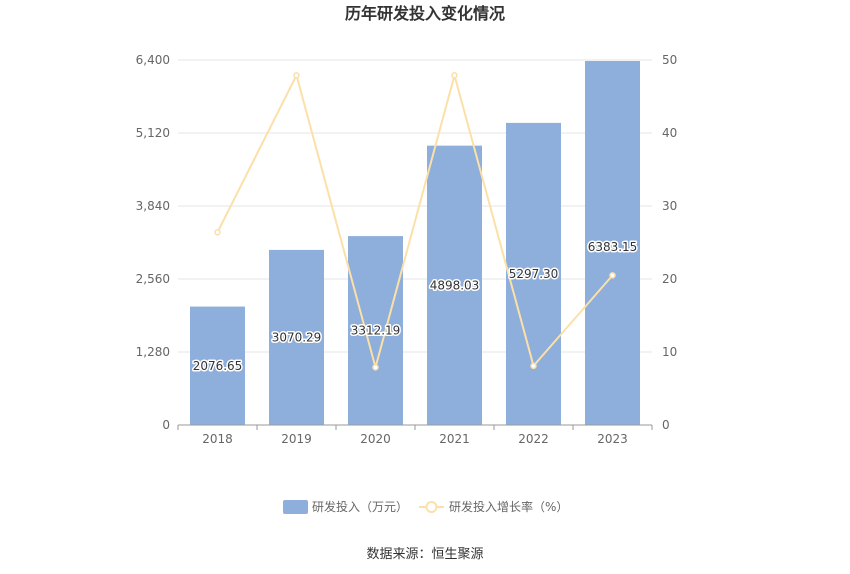 This screenshot has height=574, width=850. I want to click on legend-item-bar: 研发投入（万元）, so click(345, 506).